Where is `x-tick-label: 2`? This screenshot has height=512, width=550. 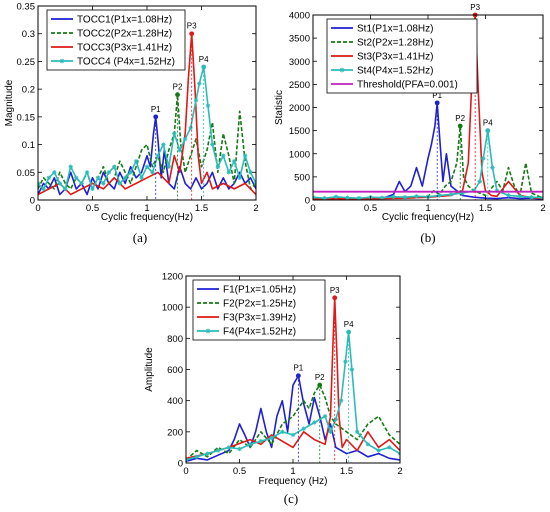 x-tick-label: 2 is located at coordinates (542, 208).